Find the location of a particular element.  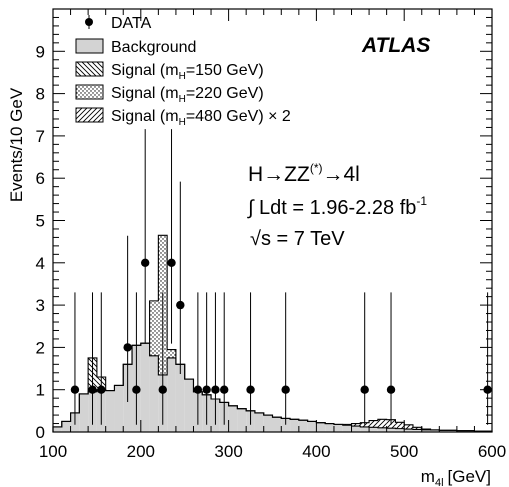

legend-150-sub: H is located at coordinates (182, 76).